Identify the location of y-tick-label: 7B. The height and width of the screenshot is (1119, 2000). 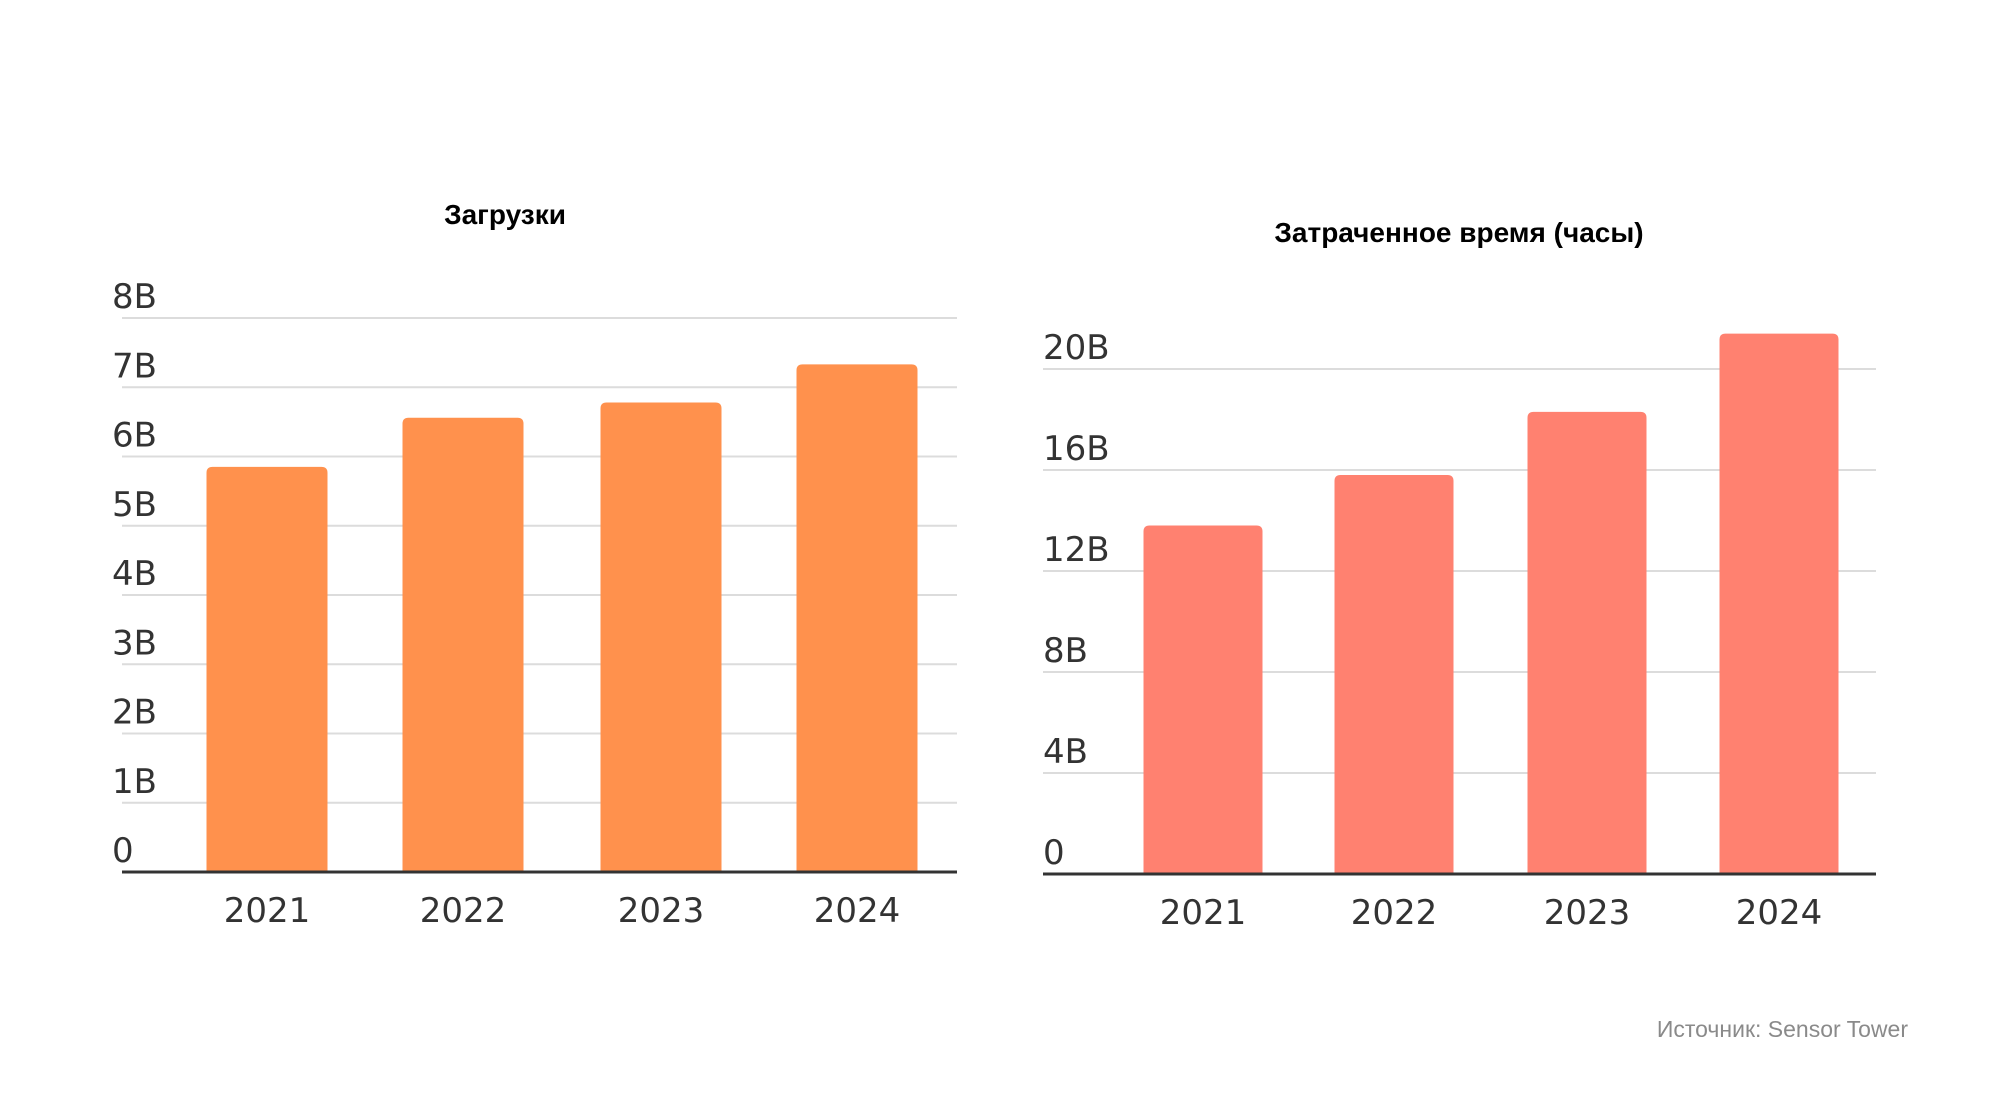
(134, 366).